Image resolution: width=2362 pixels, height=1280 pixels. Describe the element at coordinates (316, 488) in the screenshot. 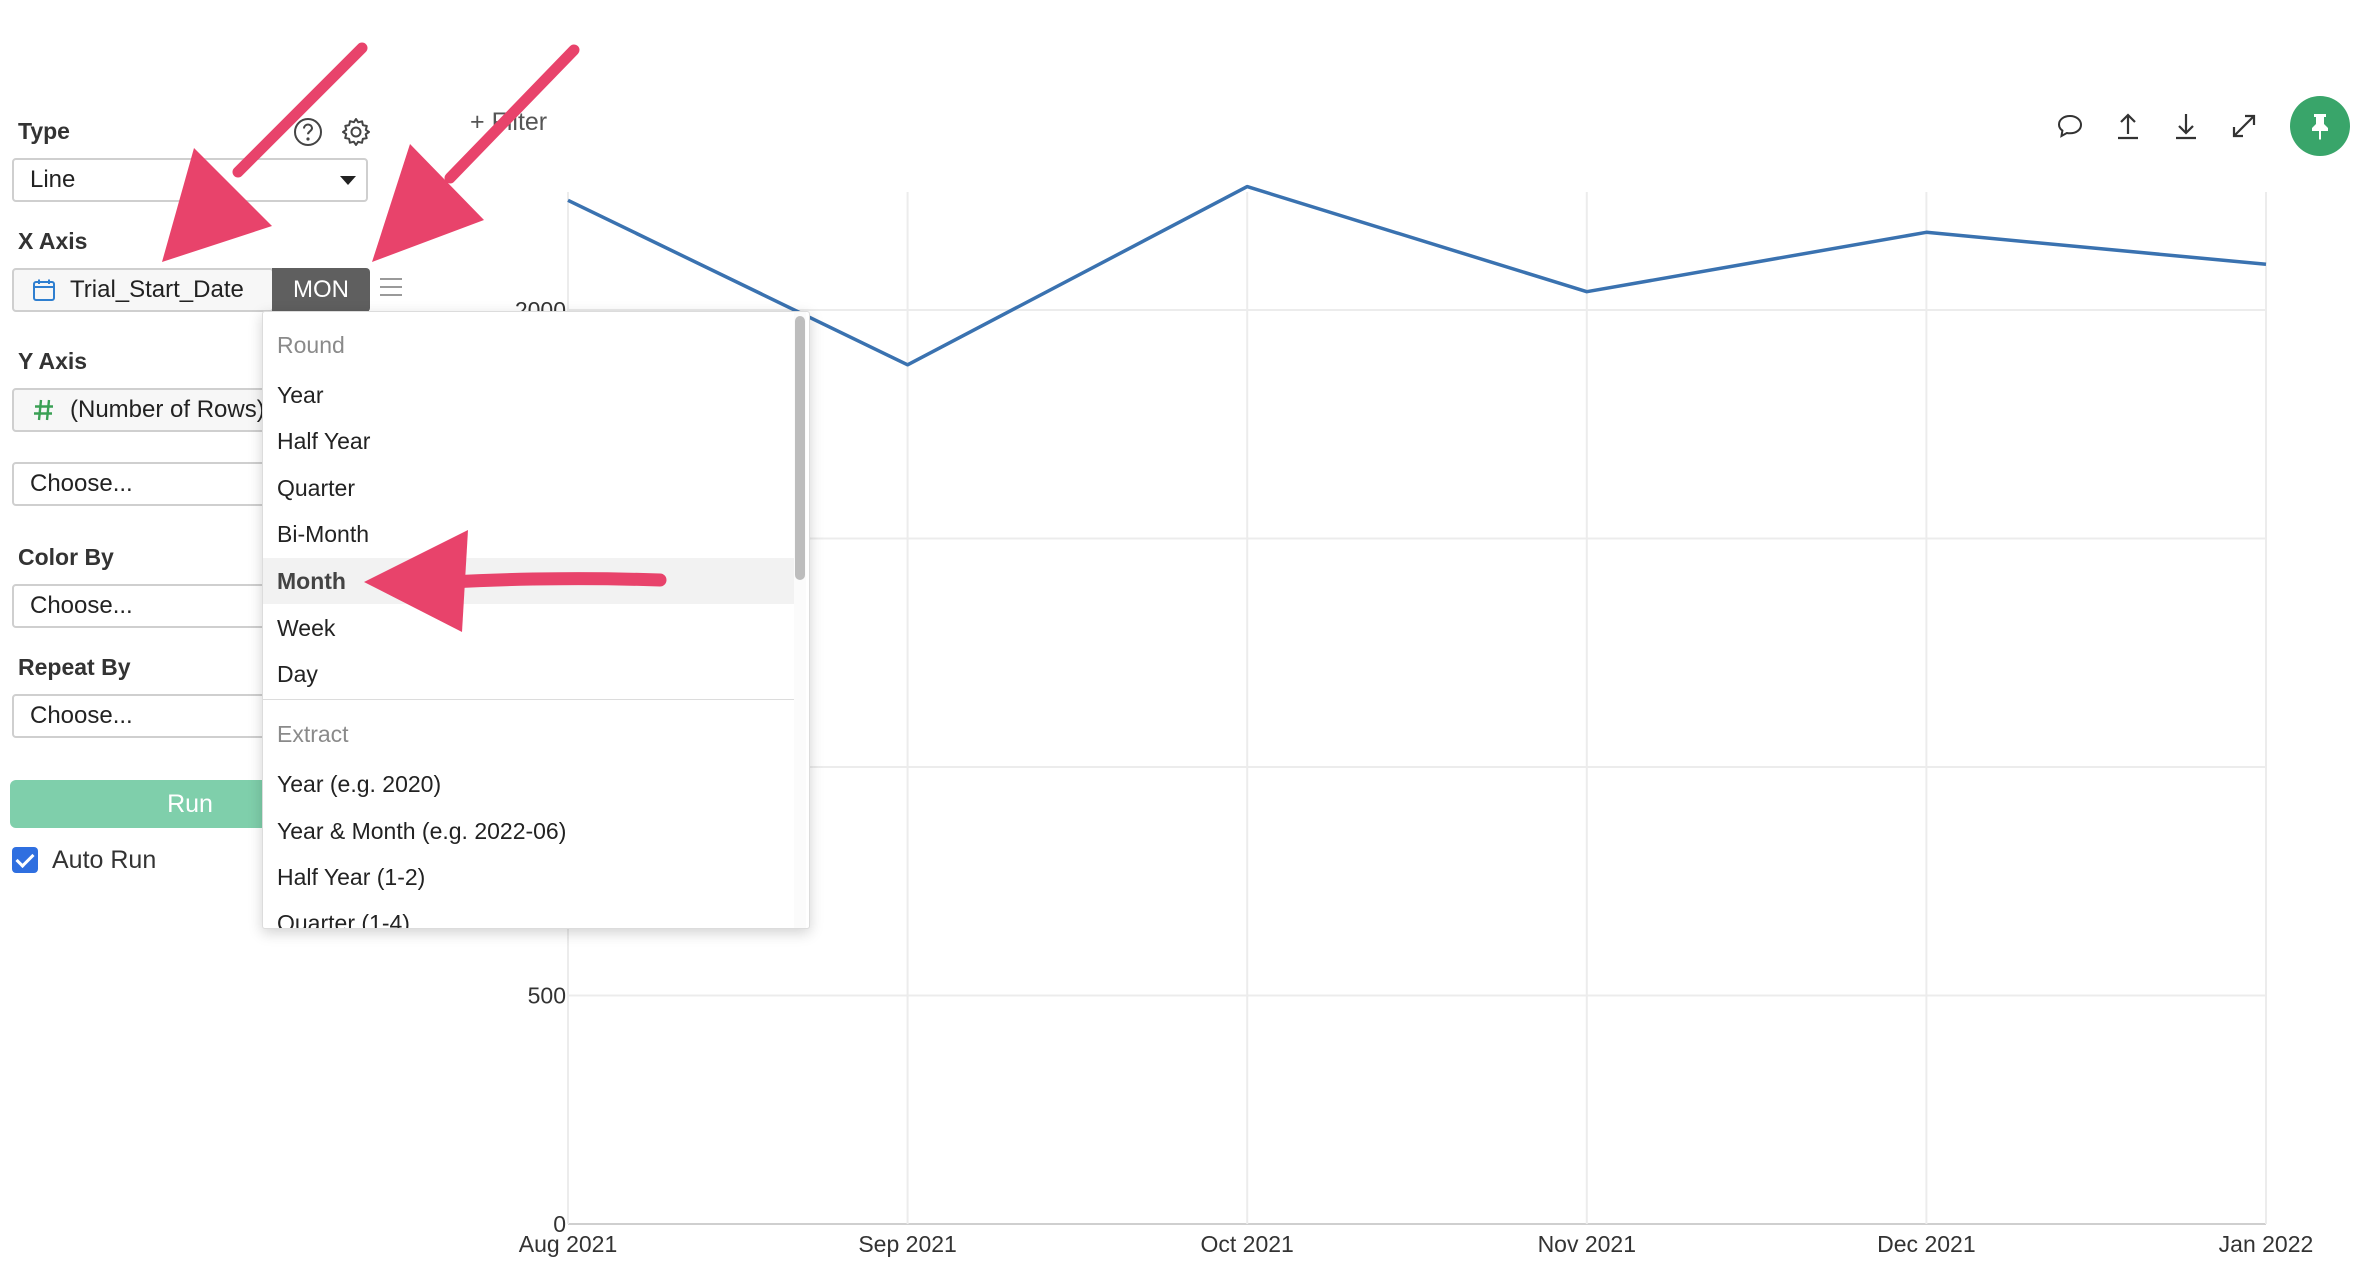

I see `round-item-quarter: Quarter` at that location.